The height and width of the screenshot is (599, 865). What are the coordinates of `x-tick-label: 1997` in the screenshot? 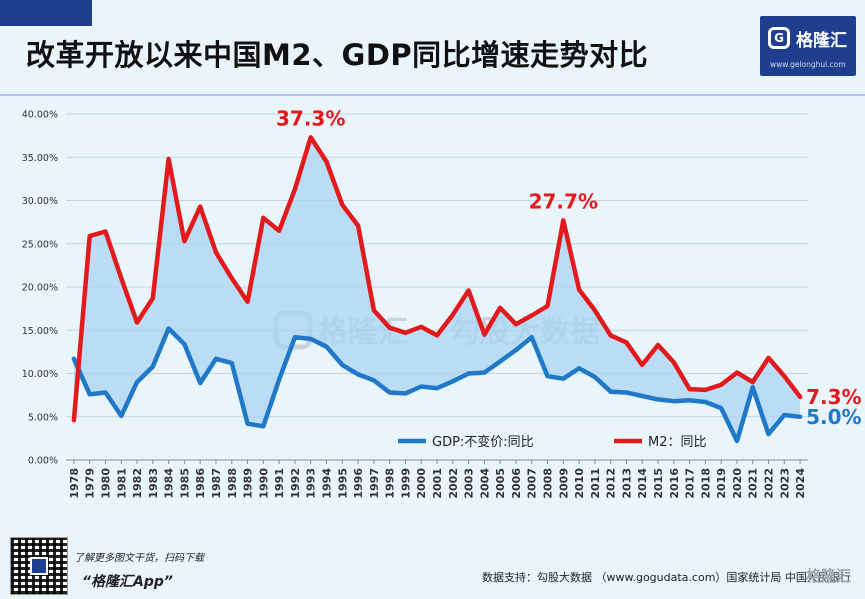 It's located at (374, 483).